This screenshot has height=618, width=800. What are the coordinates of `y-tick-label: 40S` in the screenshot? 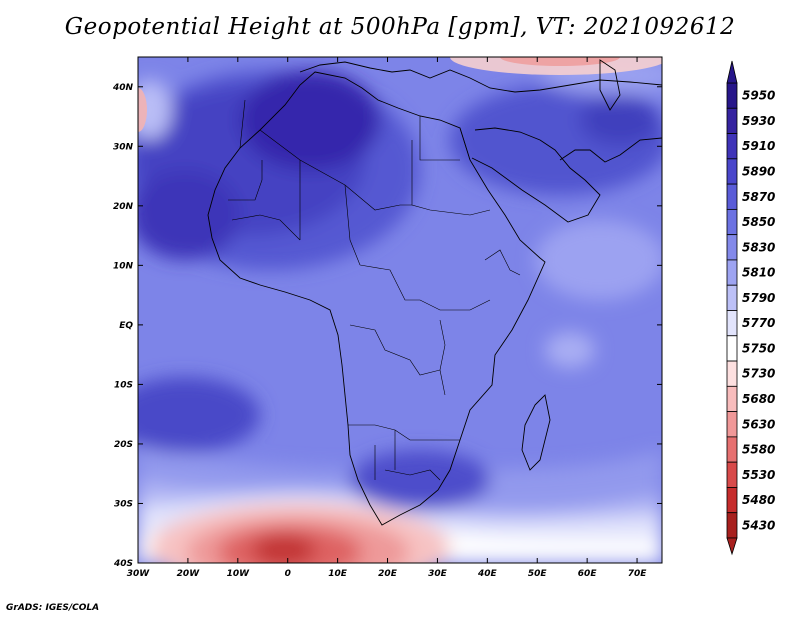 It's located at (123, 564).